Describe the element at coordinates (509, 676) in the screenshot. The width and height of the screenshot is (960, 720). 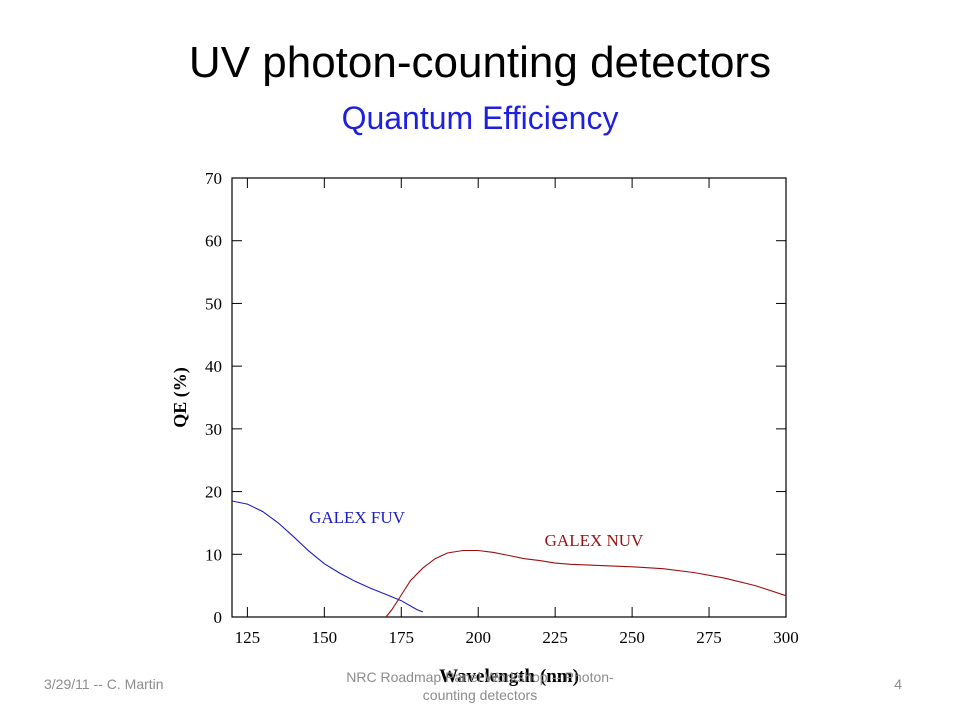
I see `x-axis-label: Wavelength (nm)` at that location.